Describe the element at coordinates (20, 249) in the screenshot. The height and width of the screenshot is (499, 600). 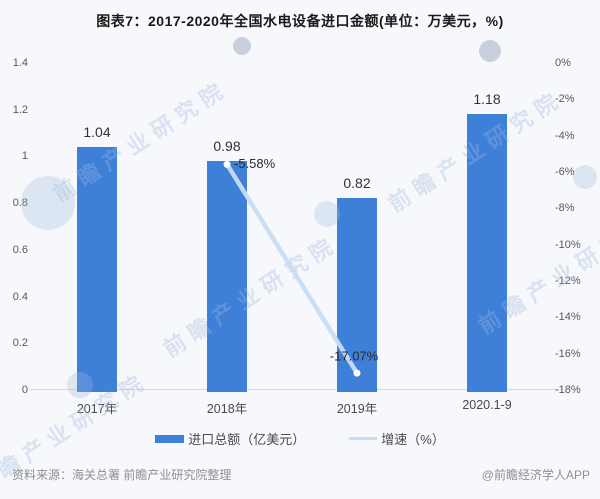
I see `y-axis-left-tick: 0.6` at that location.